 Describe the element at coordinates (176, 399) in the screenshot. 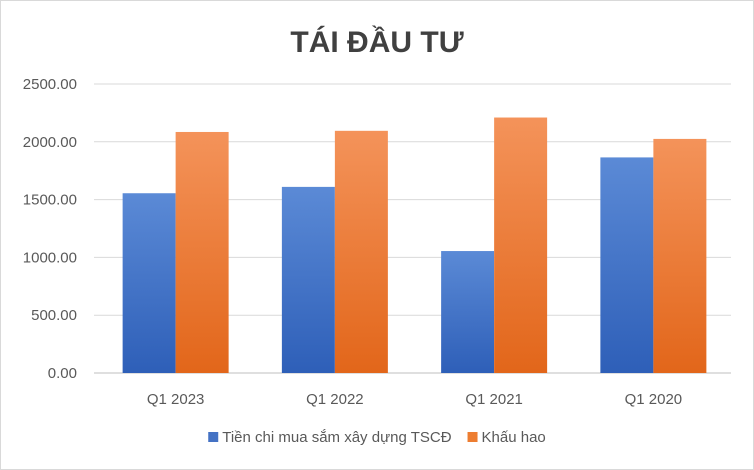

I see `x-tick-label: Q1 2023` at that location.